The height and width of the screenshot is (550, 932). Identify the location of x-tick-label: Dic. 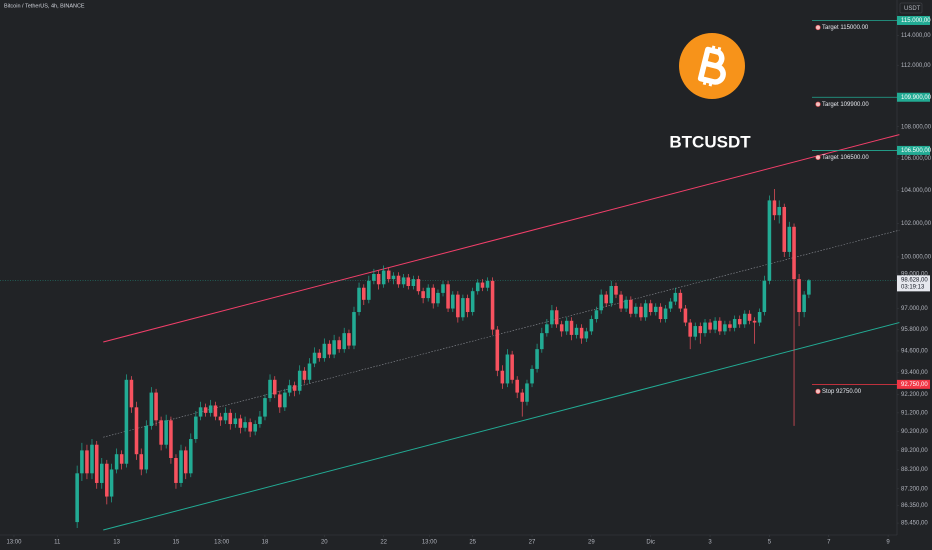
(650, 543).